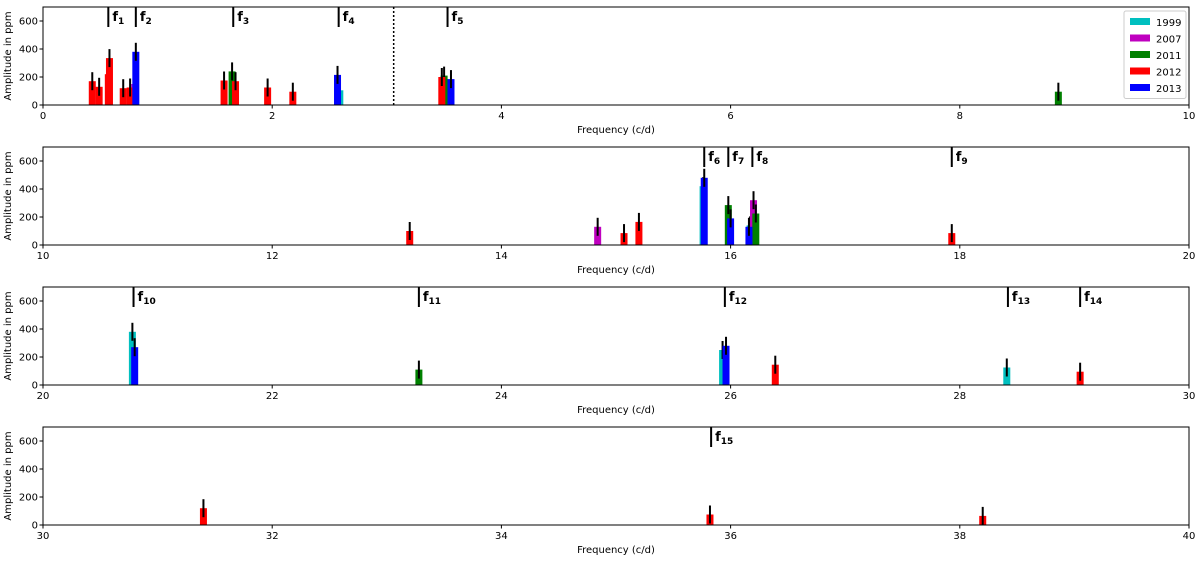  I want to click on x-tick-label: 40, so click(1189, 536).